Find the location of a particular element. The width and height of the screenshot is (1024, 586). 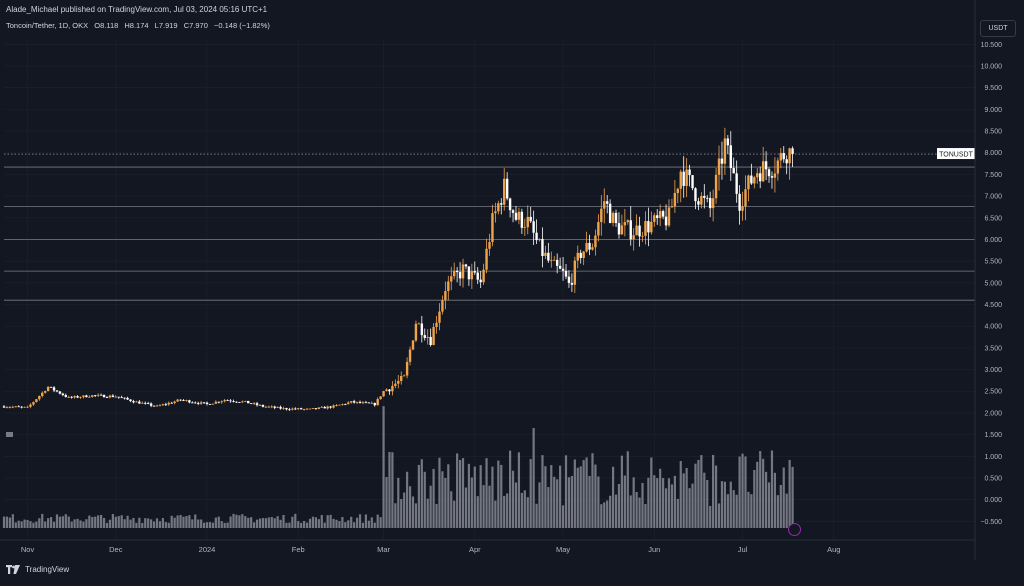

price-tick-label: 7.000 is located at coordinates (993, 197).